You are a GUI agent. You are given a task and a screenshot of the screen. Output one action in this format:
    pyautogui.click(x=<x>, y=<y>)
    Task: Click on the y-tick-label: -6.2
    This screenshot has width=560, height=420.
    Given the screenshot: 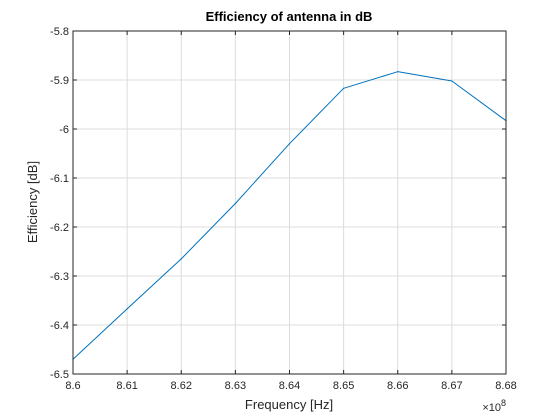 What is the action you would take?
    pyautogui.click(x=59, y=228)
    